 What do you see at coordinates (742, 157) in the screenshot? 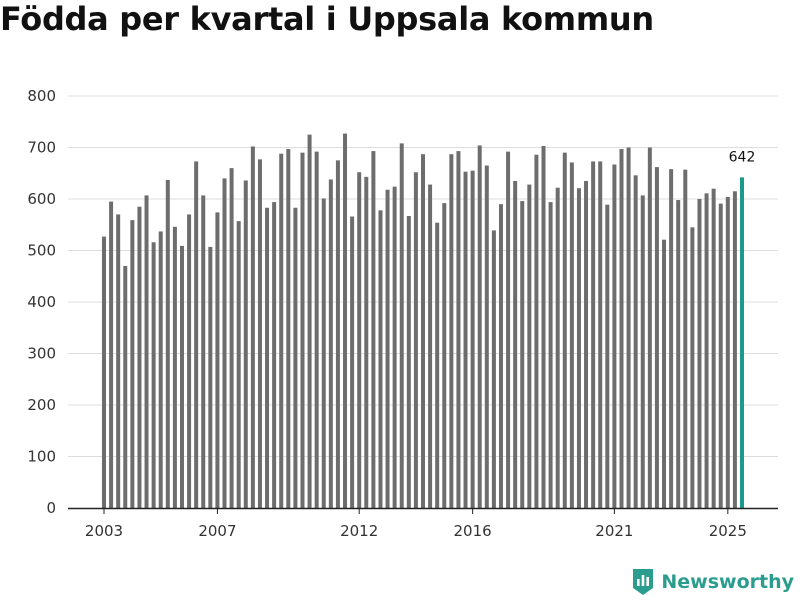
I see `data-label-last: 642` at bounding box center [742, 157].